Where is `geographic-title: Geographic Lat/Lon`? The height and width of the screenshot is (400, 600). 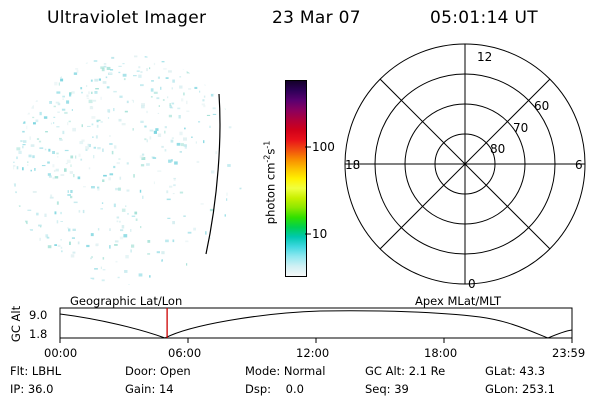 geographic-title: Geographic Lat/Lon is located at coordinates (126, 301).